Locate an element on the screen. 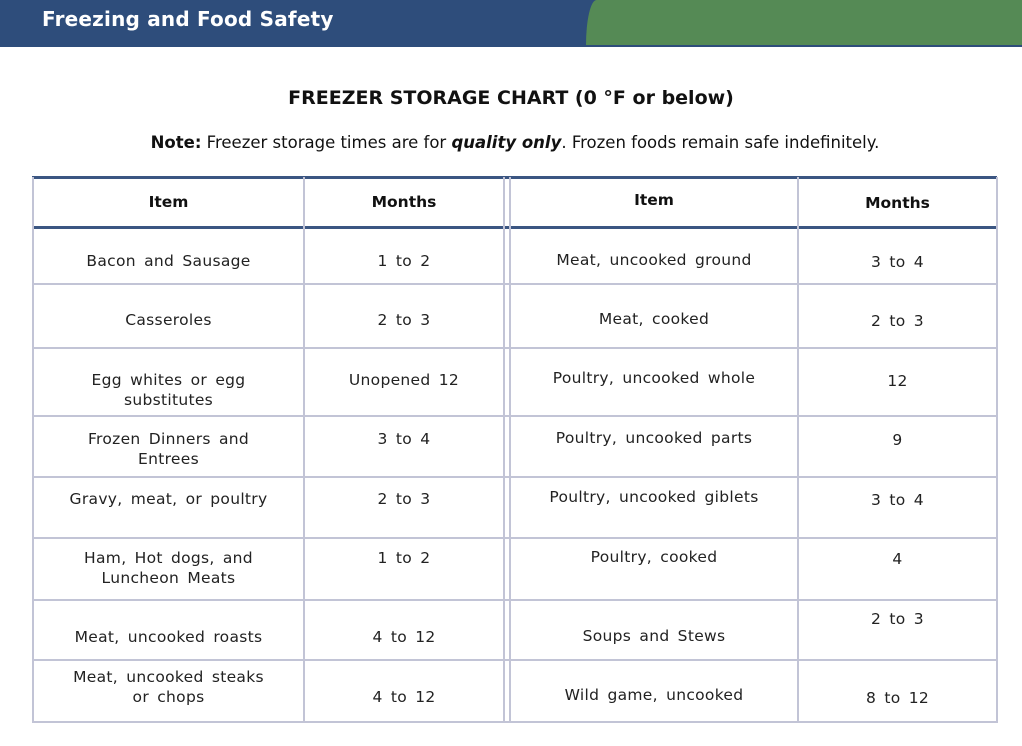  item-line: Entrees is located at coordinates (168, 459).